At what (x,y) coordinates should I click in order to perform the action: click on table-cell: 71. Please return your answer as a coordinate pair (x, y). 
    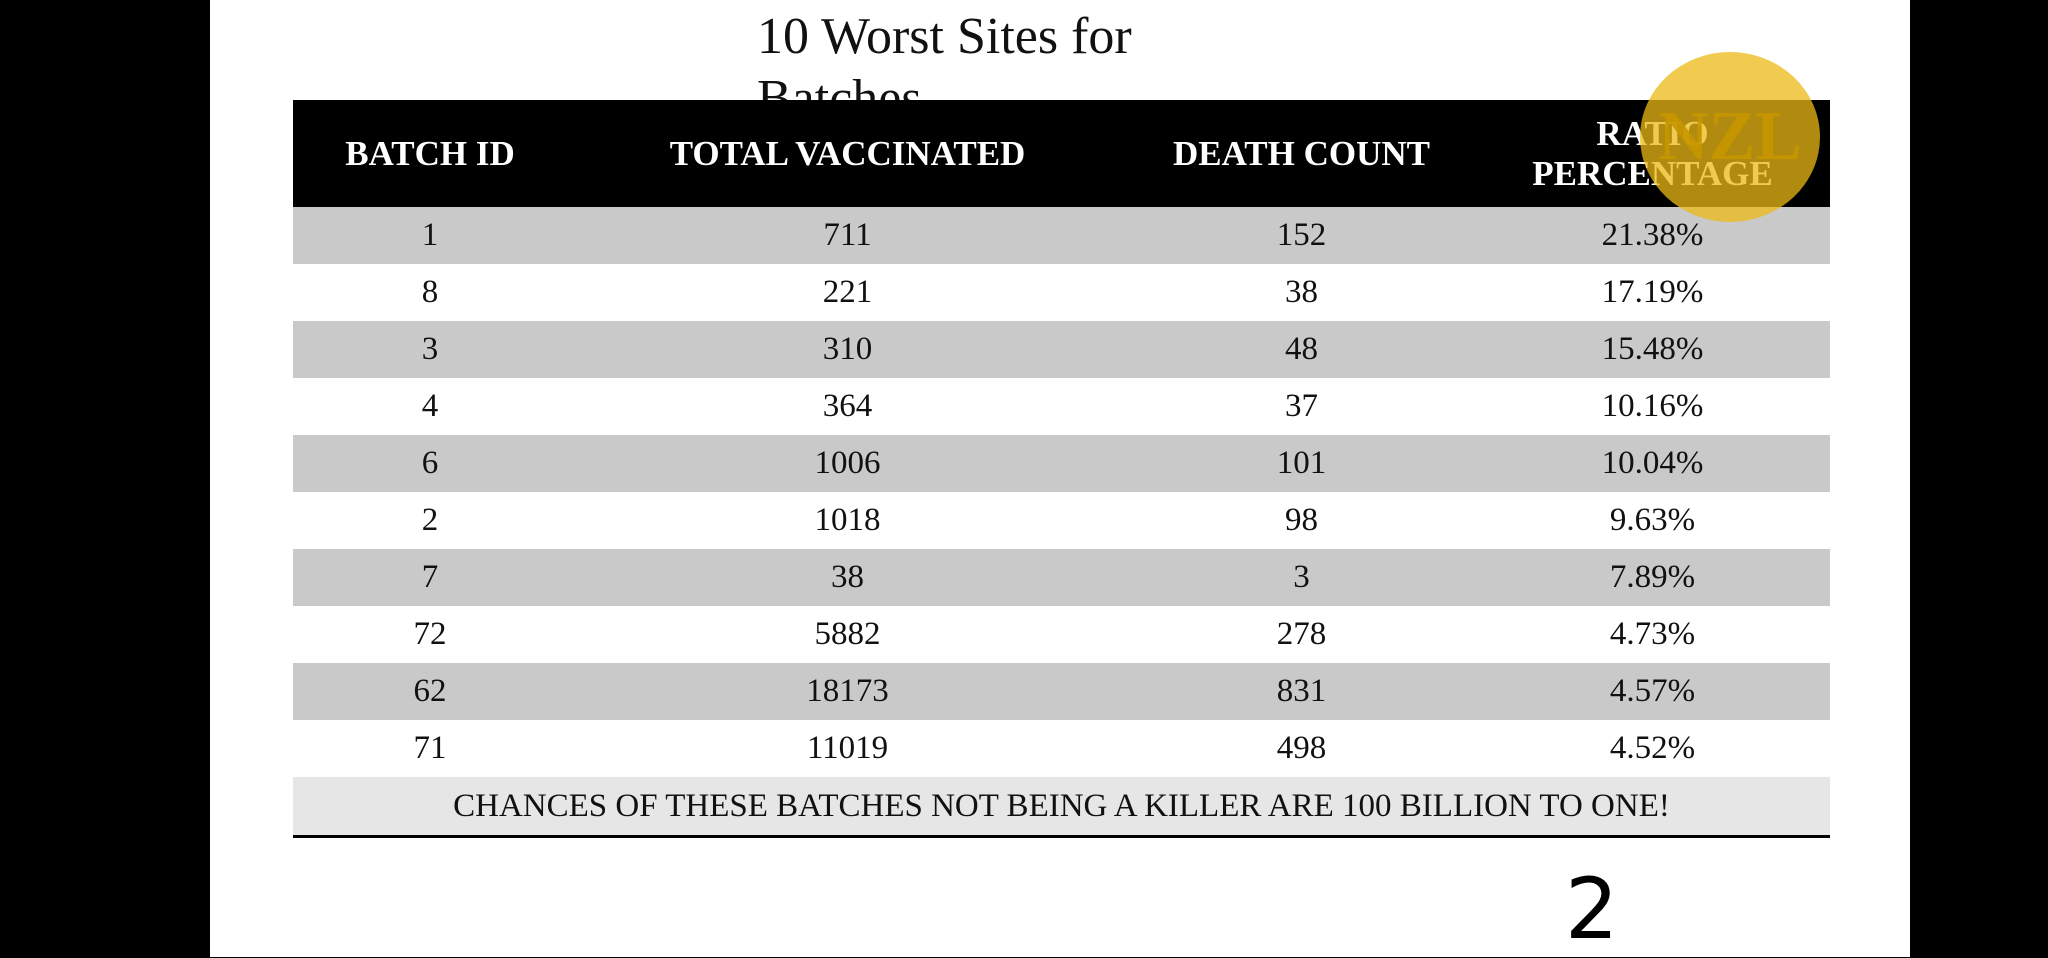
    Looking at the image, I should click on (430, 748).